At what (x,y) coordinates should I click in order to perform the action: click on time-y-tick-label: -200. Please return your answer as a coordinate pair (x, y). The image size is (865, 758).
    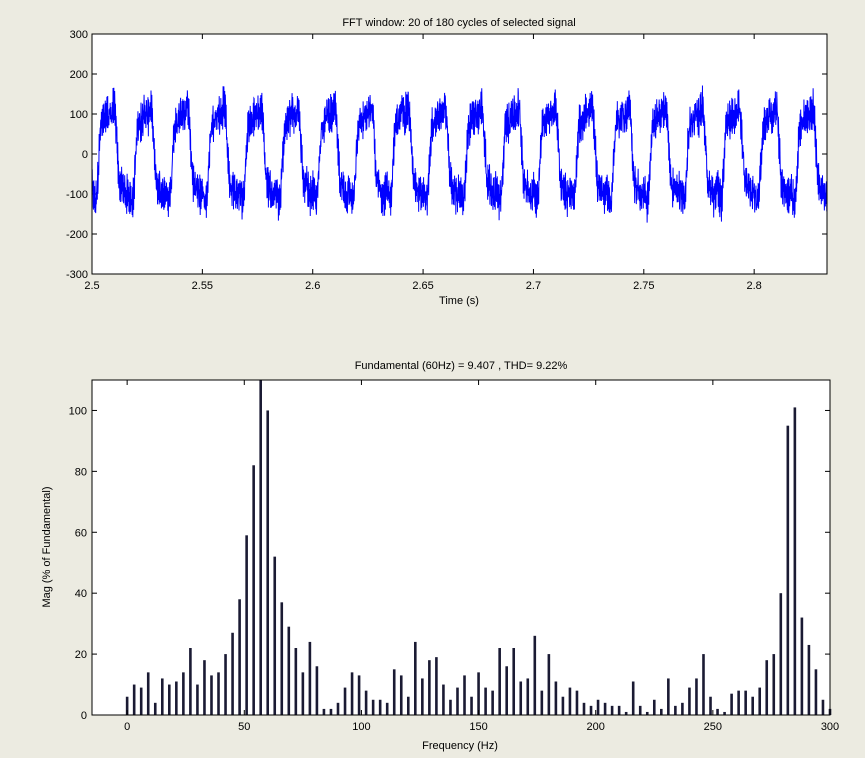
    Looking at the image, I should click on (77, 235).